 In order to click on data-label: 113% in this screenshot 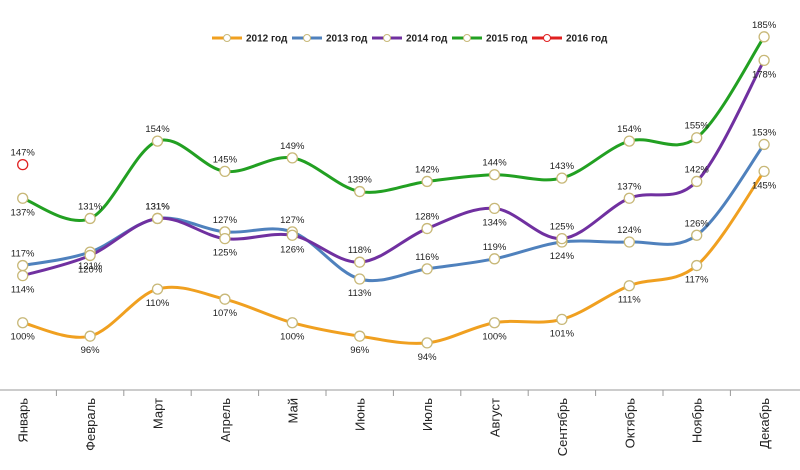, I will do `click(360, 293)`.